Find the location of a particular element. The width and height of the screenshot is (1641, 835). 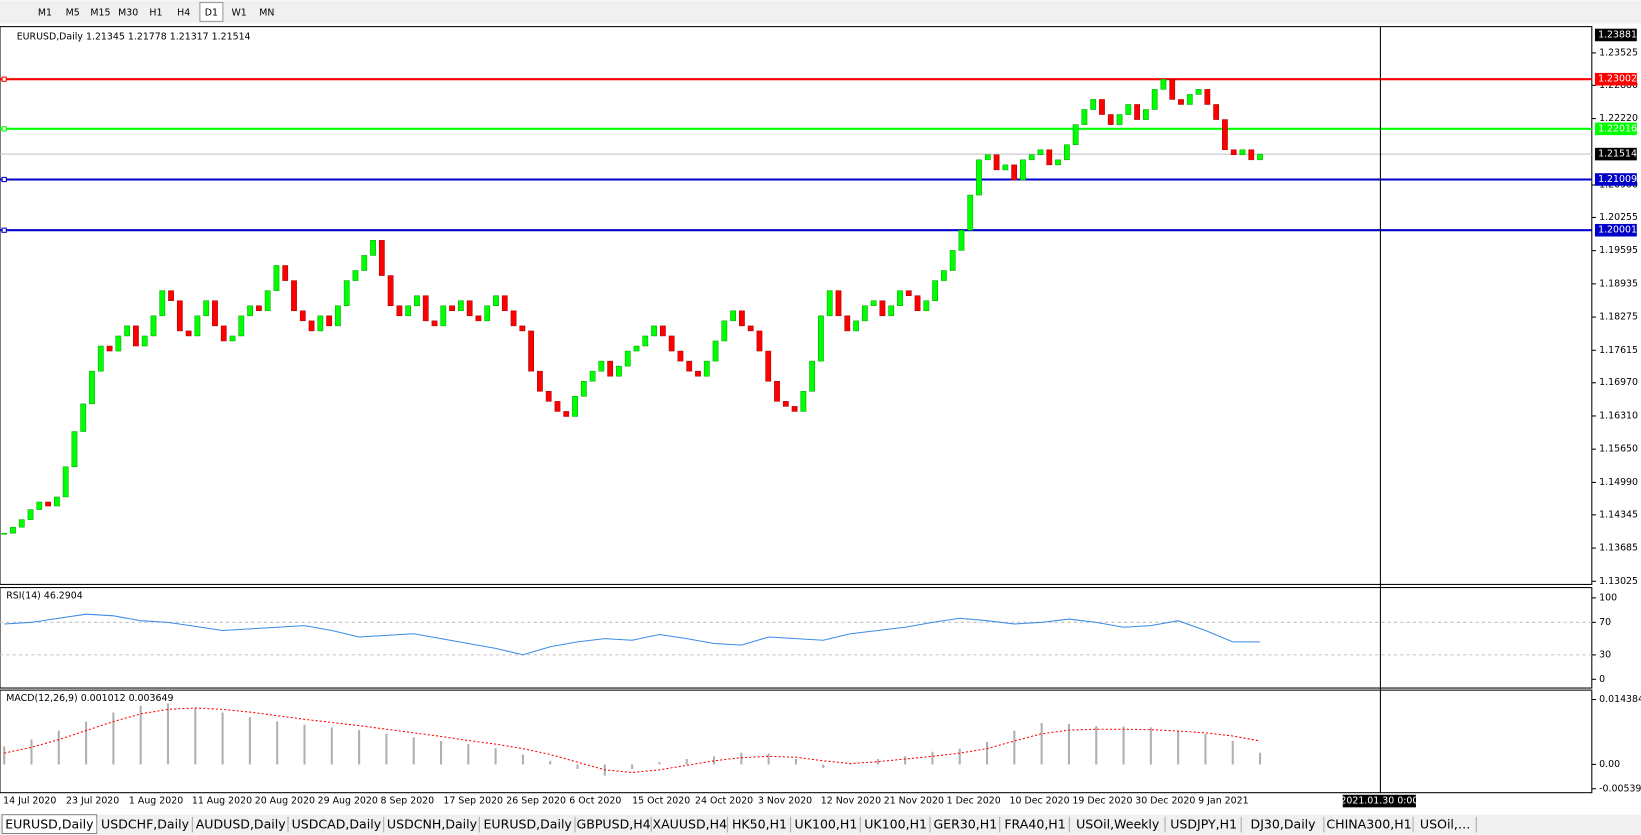

period-button: H1 is located at coordinates (155, 13).